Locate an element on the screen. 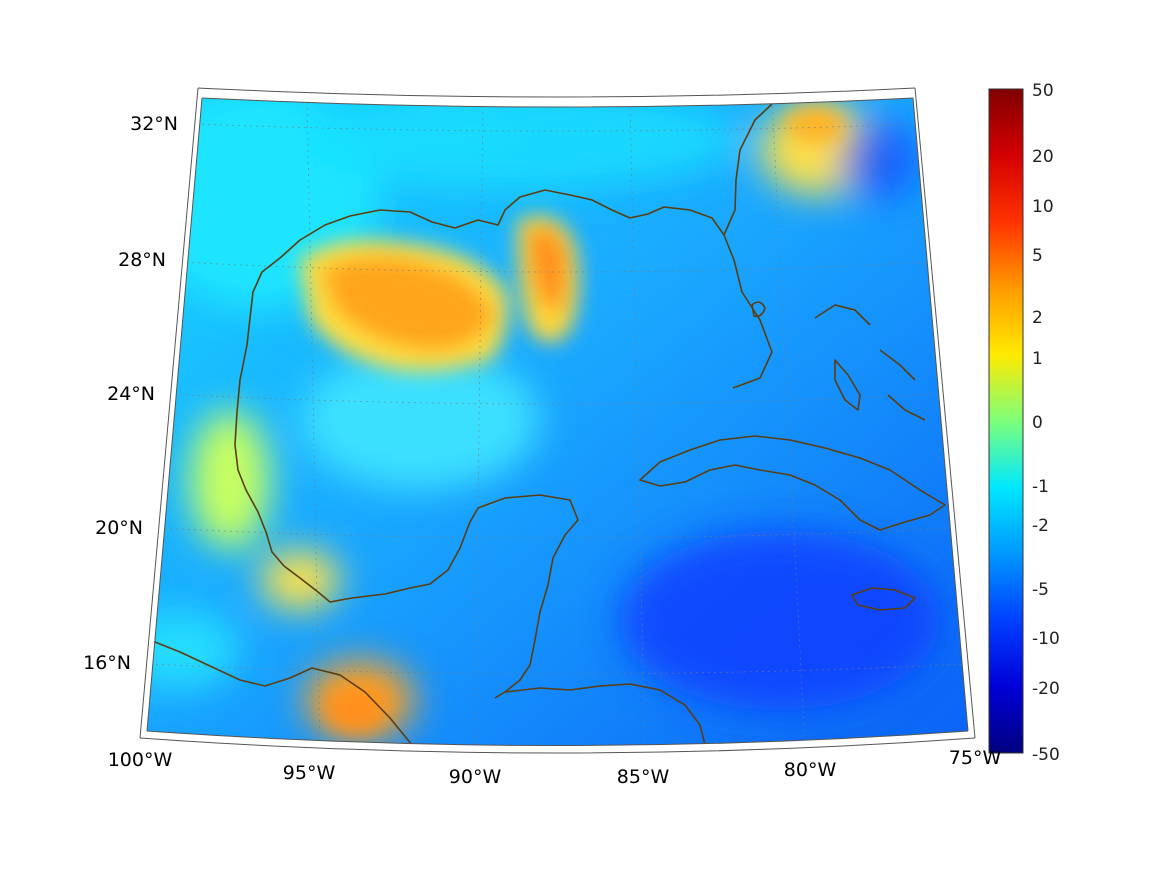 The height and width of the screenshot is (875, 1167). colorbar-labels: 50 20 10 5 2 1 0 -1 -2 -5 -10 -20 -50 is located at coordinates (1046, 423).